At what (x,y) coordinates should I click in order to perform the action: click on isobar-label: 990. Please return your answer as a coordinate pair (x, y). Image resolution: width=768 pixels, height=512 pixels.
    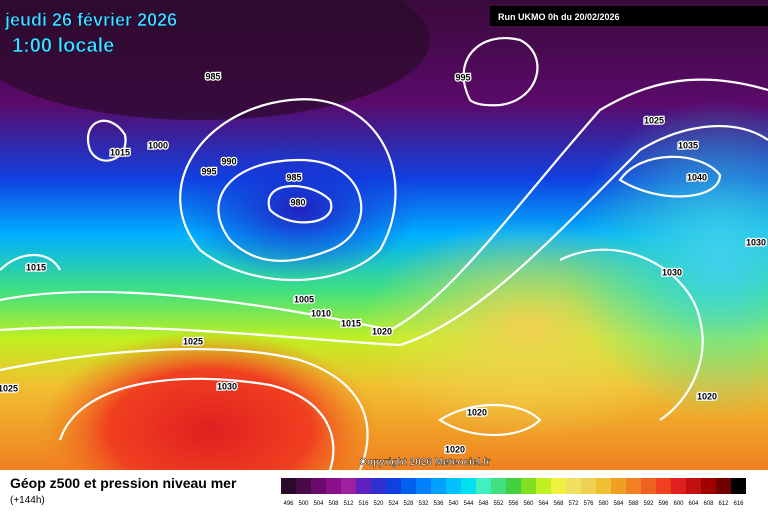
    Looking at the image, I should click on (228, 161).